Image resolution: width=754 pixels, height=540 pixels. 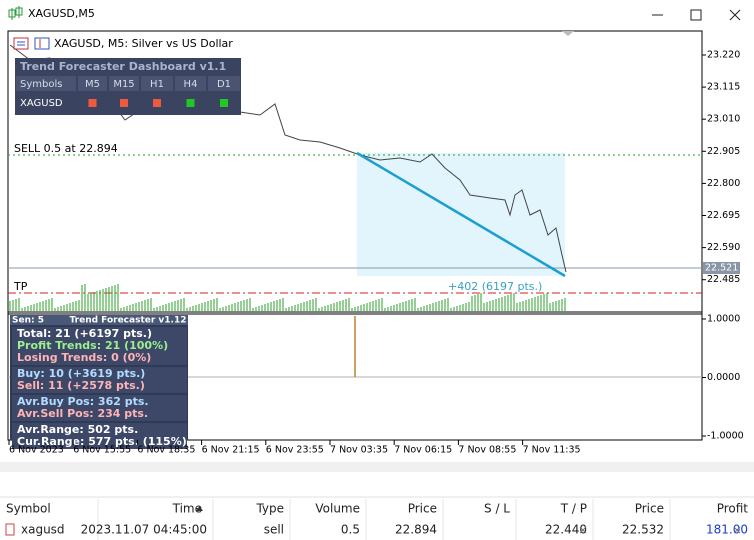 What do you see at coordinates (723, 247) in the screenshot?
I see `price-tick-label: 22.590` at bounding box center [723, 247].